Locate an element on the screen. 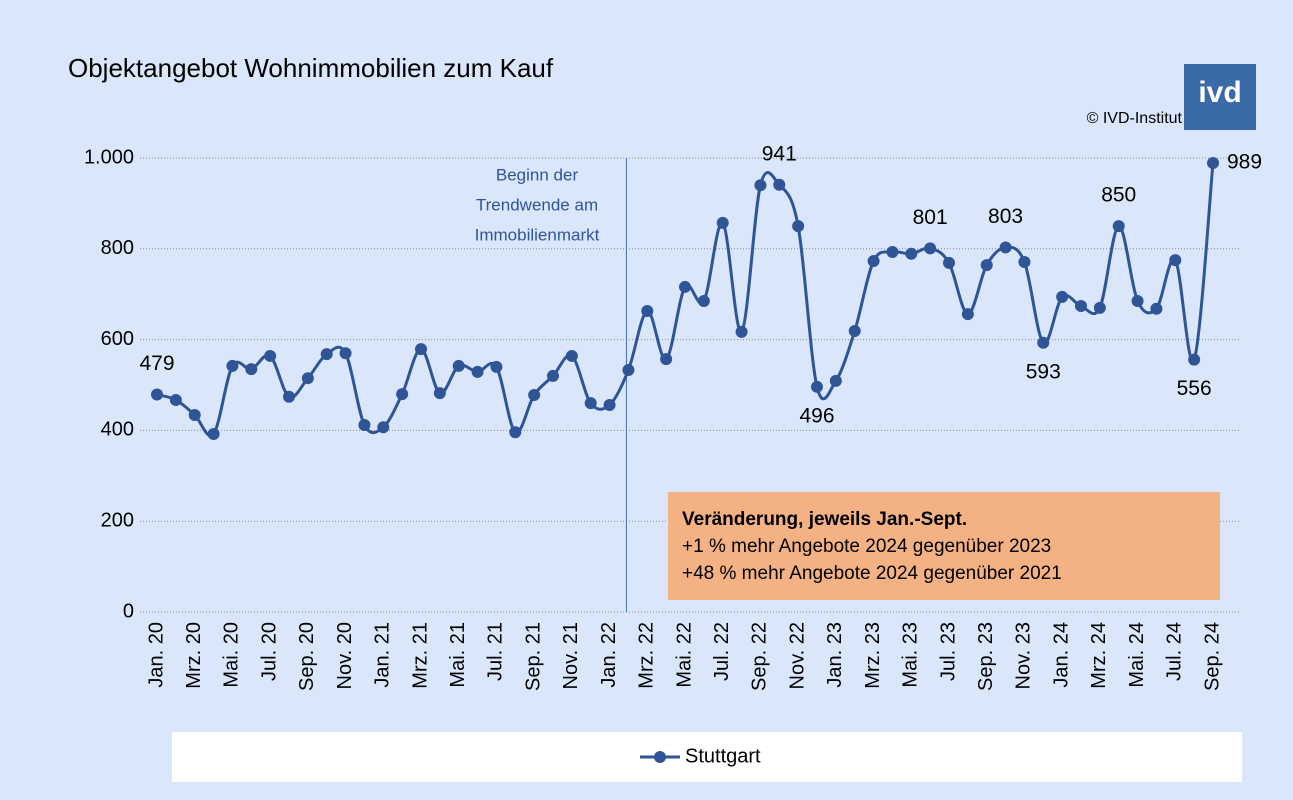  data-label: 989 is located at coordinates (1244, 162).